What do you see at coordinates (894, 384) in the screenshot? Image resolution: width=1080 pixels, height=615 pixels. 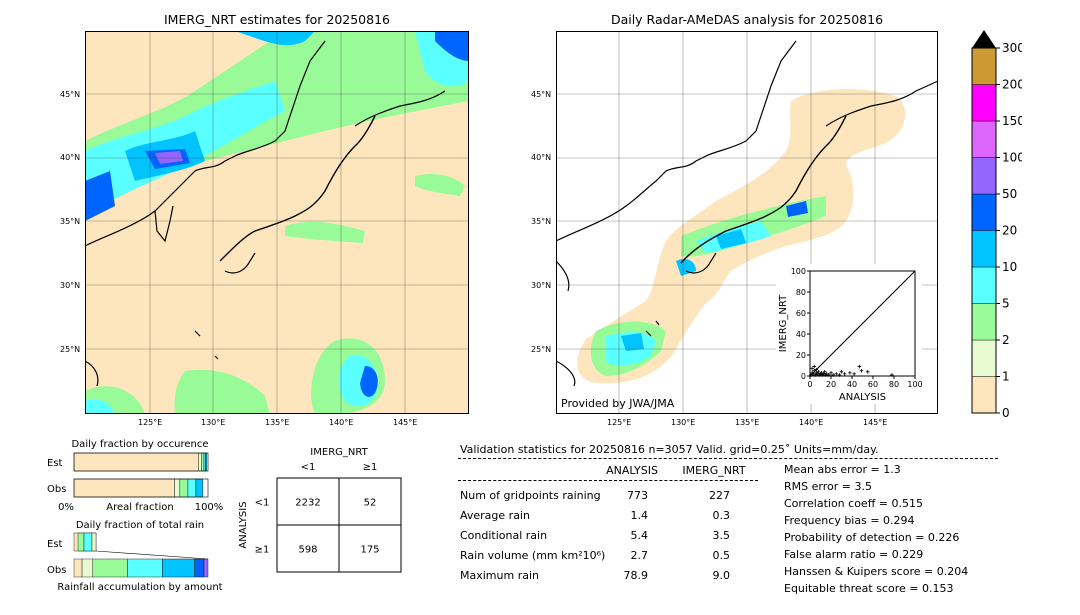 I see `scatter-x-tick-label: 80` at bounding box center [894, 384].